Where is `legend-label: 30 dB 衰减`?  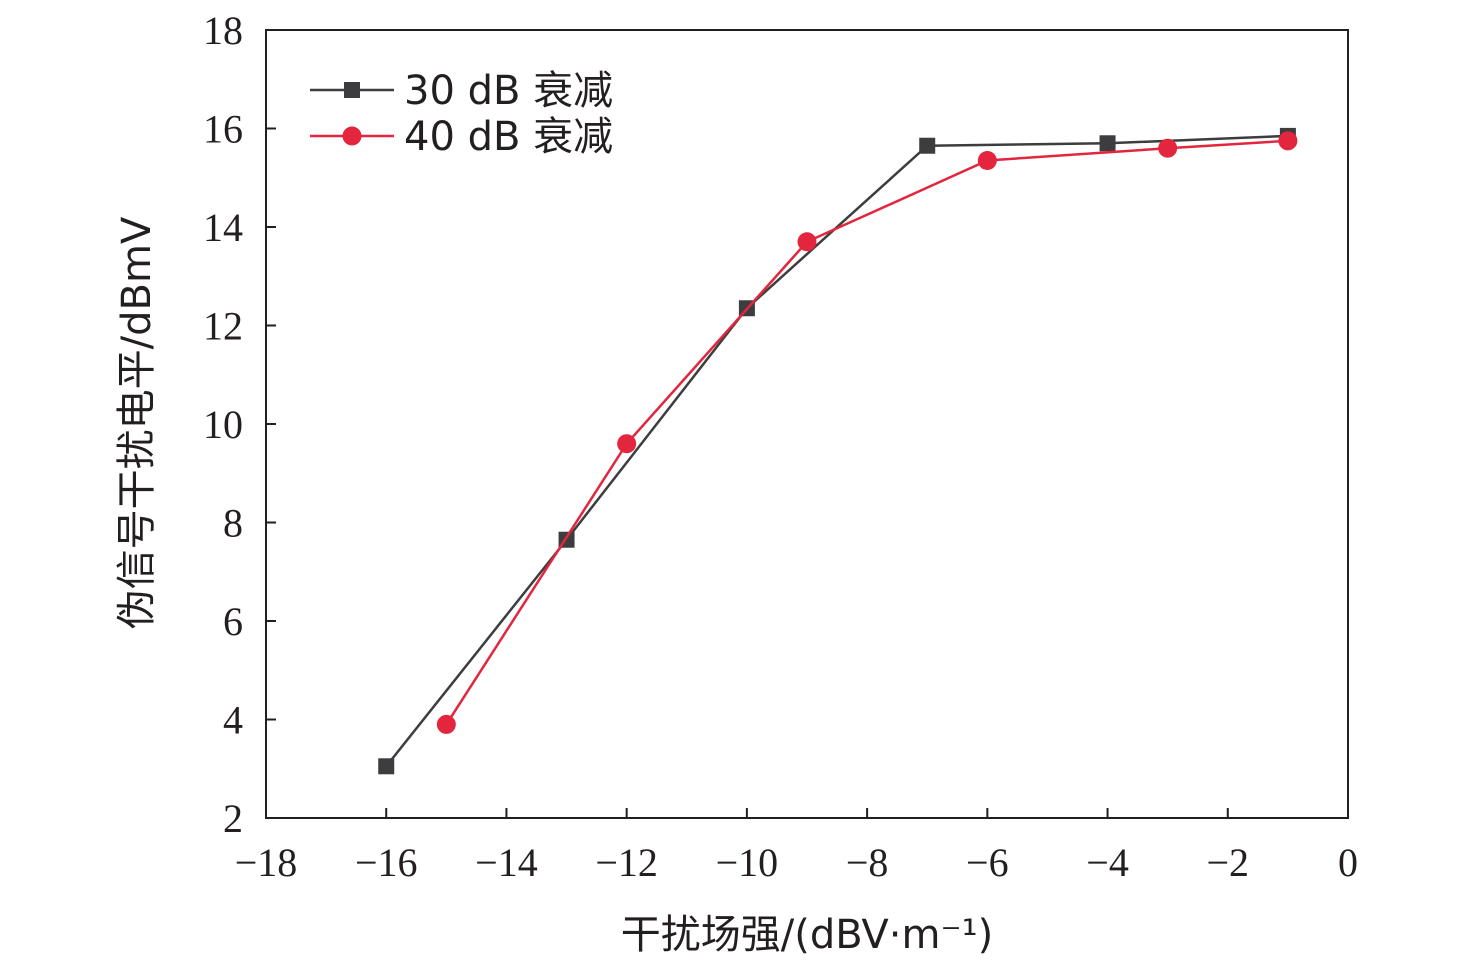 legend-label: 30 dB 衰减 is located at coordinates (508, 91).